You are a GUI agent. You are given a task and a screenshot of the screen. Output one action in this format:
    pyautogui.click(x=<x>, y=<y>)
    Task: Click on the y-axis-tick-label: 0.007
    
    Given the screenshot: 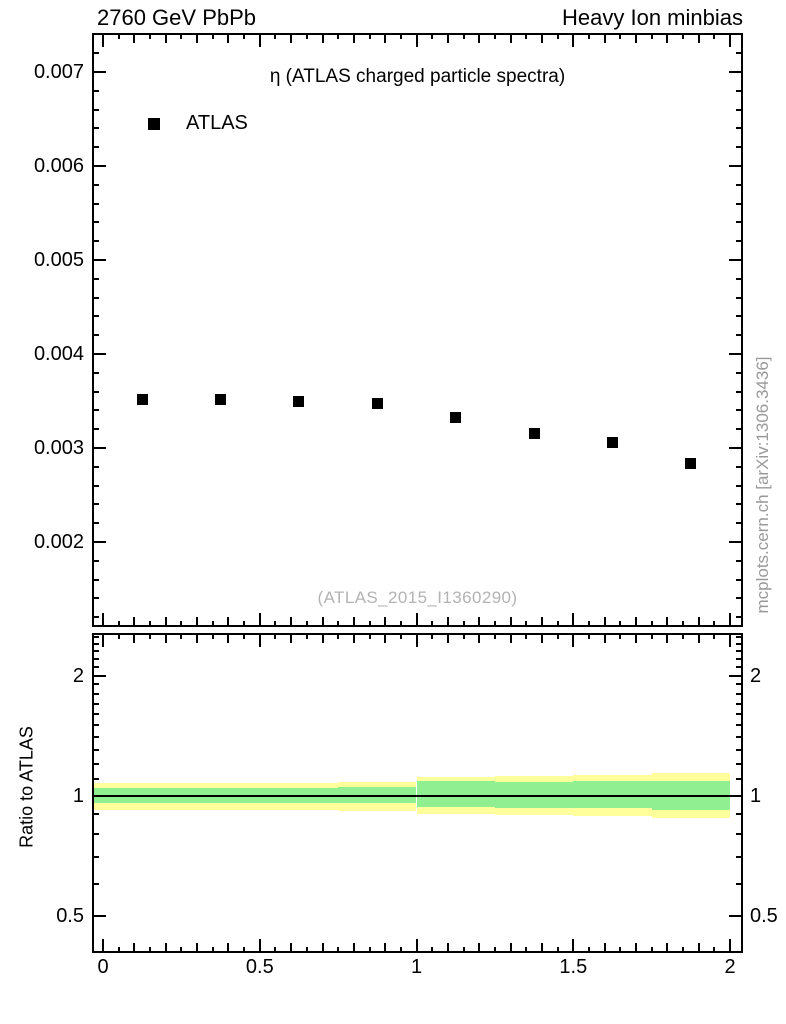 What is the action you would take?
    pyautogui.click(x=58, y=72)
    